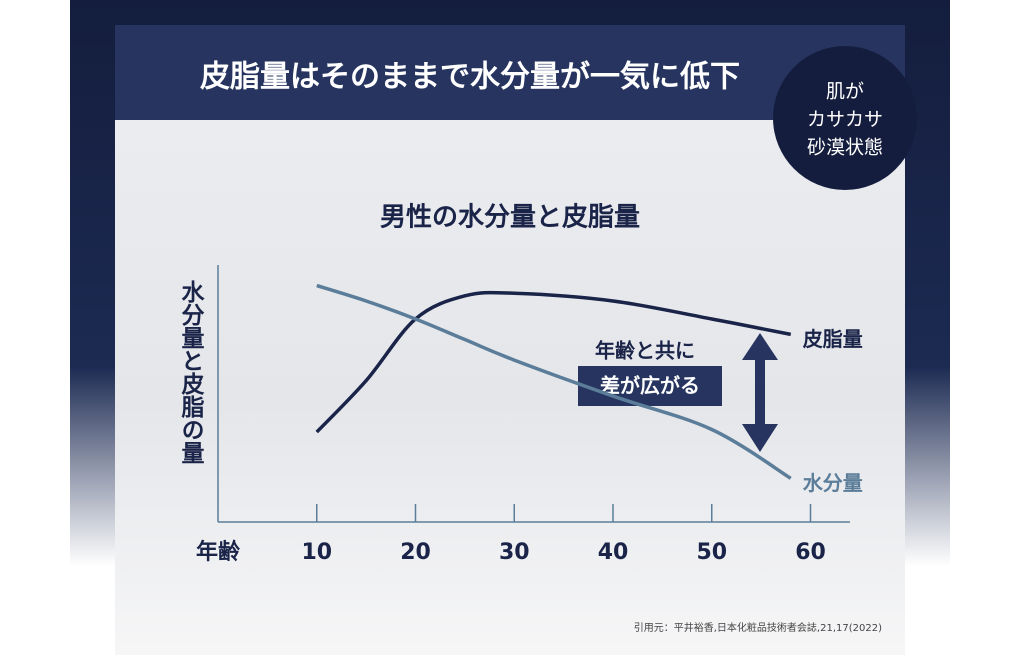 The height and width of the screenshot is (670, 1024). Describe the element at coordinates (316, 552) in the screenshot. I see `x-tick-label: 10` at that location.